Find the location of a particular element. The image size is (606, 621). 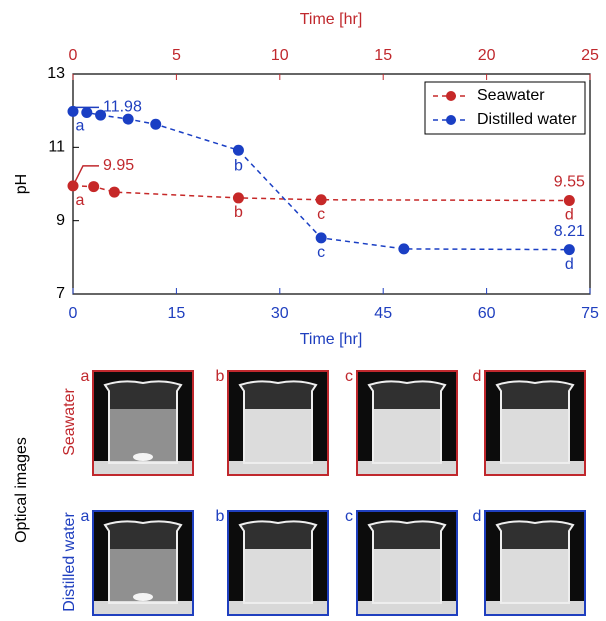

row-label: Seawater is located at coordinates (69, 422).